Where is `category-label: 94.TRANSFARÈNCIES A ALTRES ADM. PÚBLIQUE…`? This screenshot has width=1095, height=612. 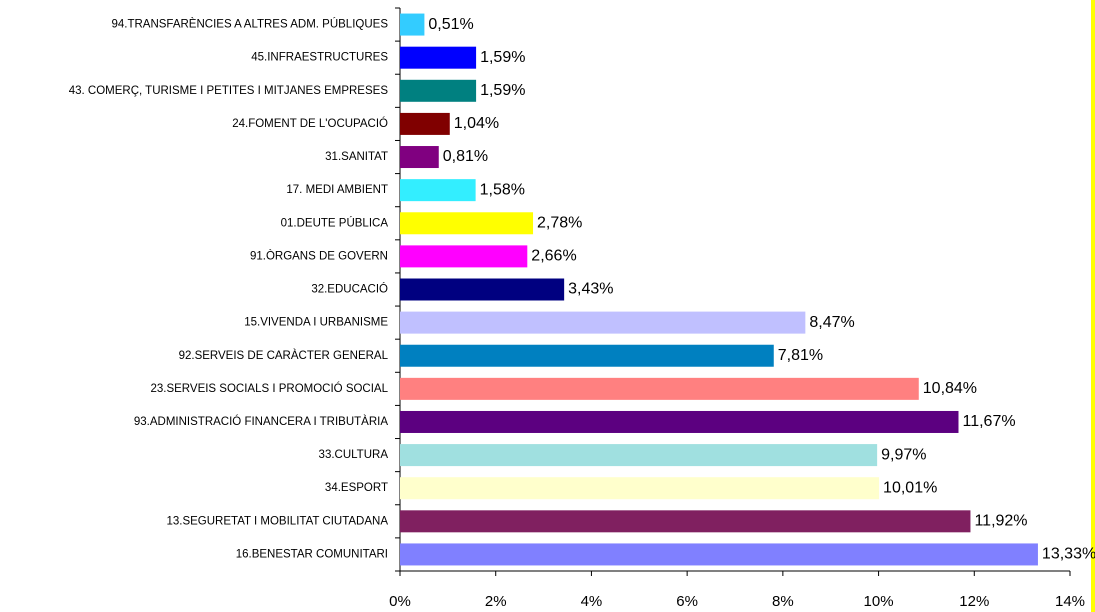 category-label: 94.TRANSFARÈNCIES A ALTRES ADM. PÚBLIQUE… is located at coordinates (249, 24).